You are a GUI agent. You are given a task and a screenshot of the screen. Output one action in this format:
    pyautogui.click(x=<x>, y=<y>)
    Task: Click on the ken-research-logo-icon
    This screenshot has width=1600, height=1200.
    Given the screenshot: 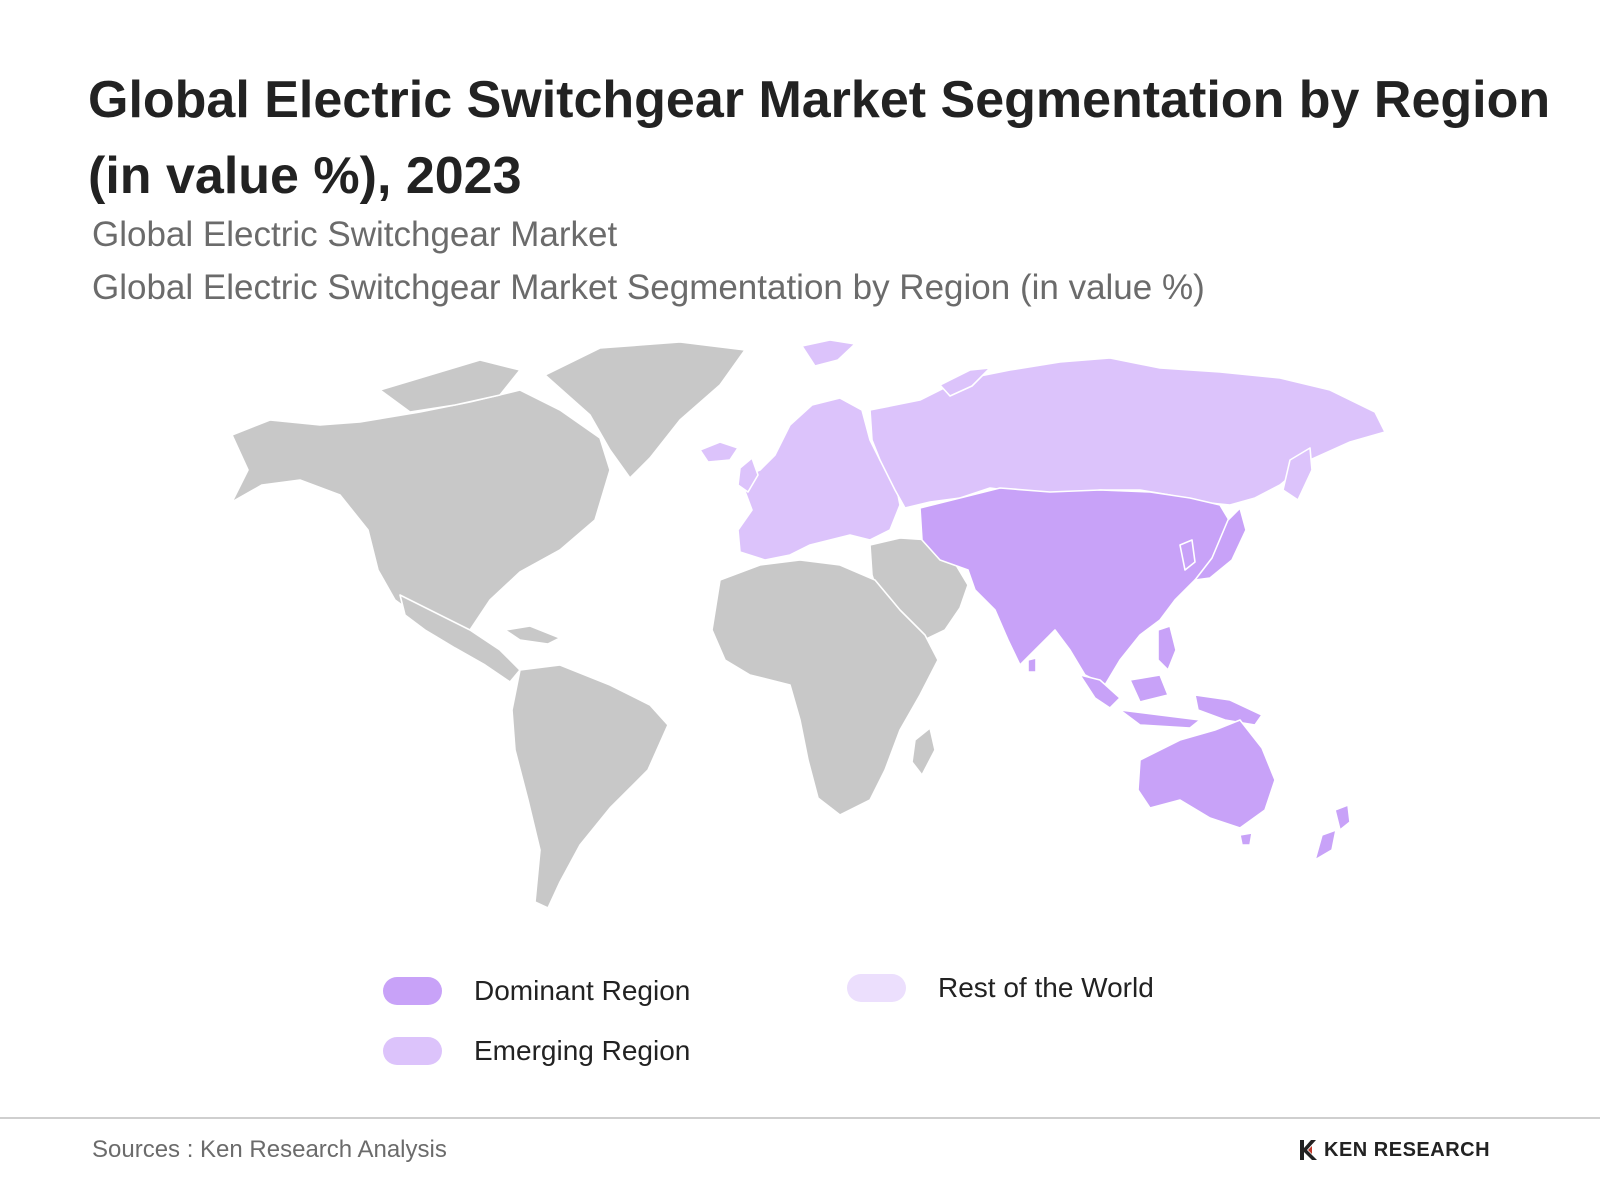 What is the action you would take?
    pyautogui.click(x=1308, y=1150)
    